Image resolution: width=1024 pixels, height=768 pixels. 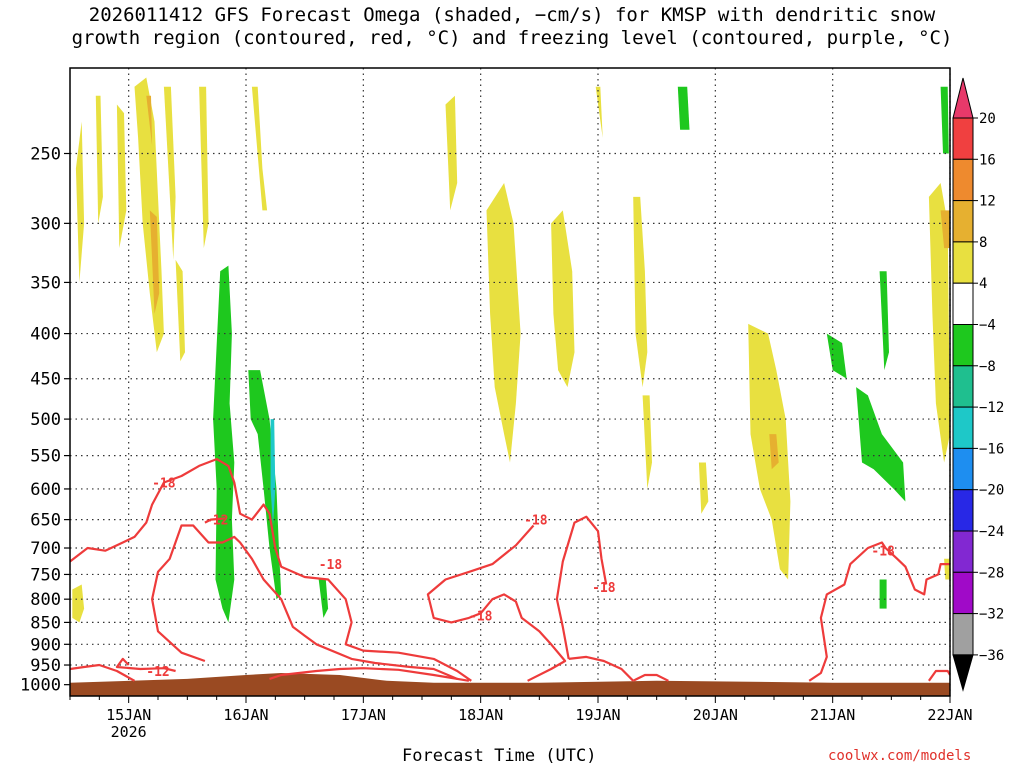 What do you see at coordinates (45, 380) in the screenshot?
I see `ytick-label-450: 450` at bounding box center [45, 380].